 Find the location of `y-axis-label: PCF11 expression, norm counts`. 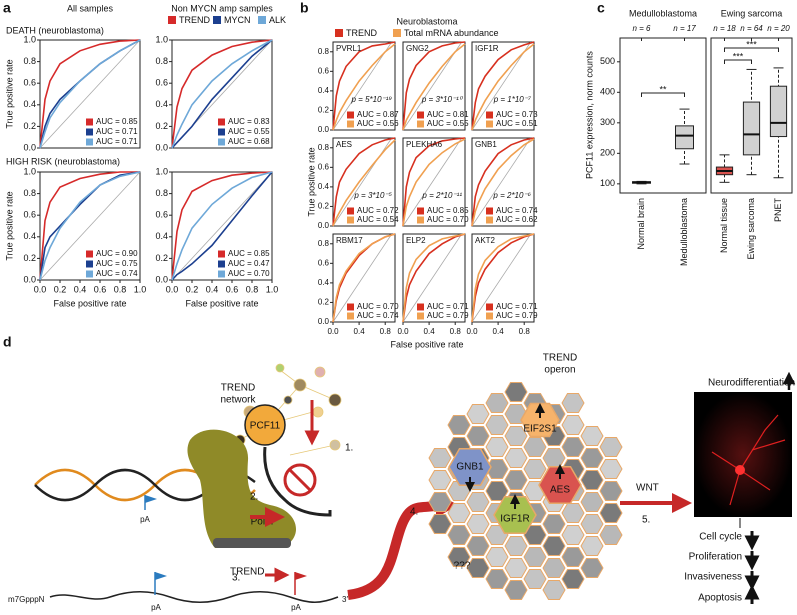

y-axis-label: PCF11 expression, norm counts is located at coordinates (589, 115).